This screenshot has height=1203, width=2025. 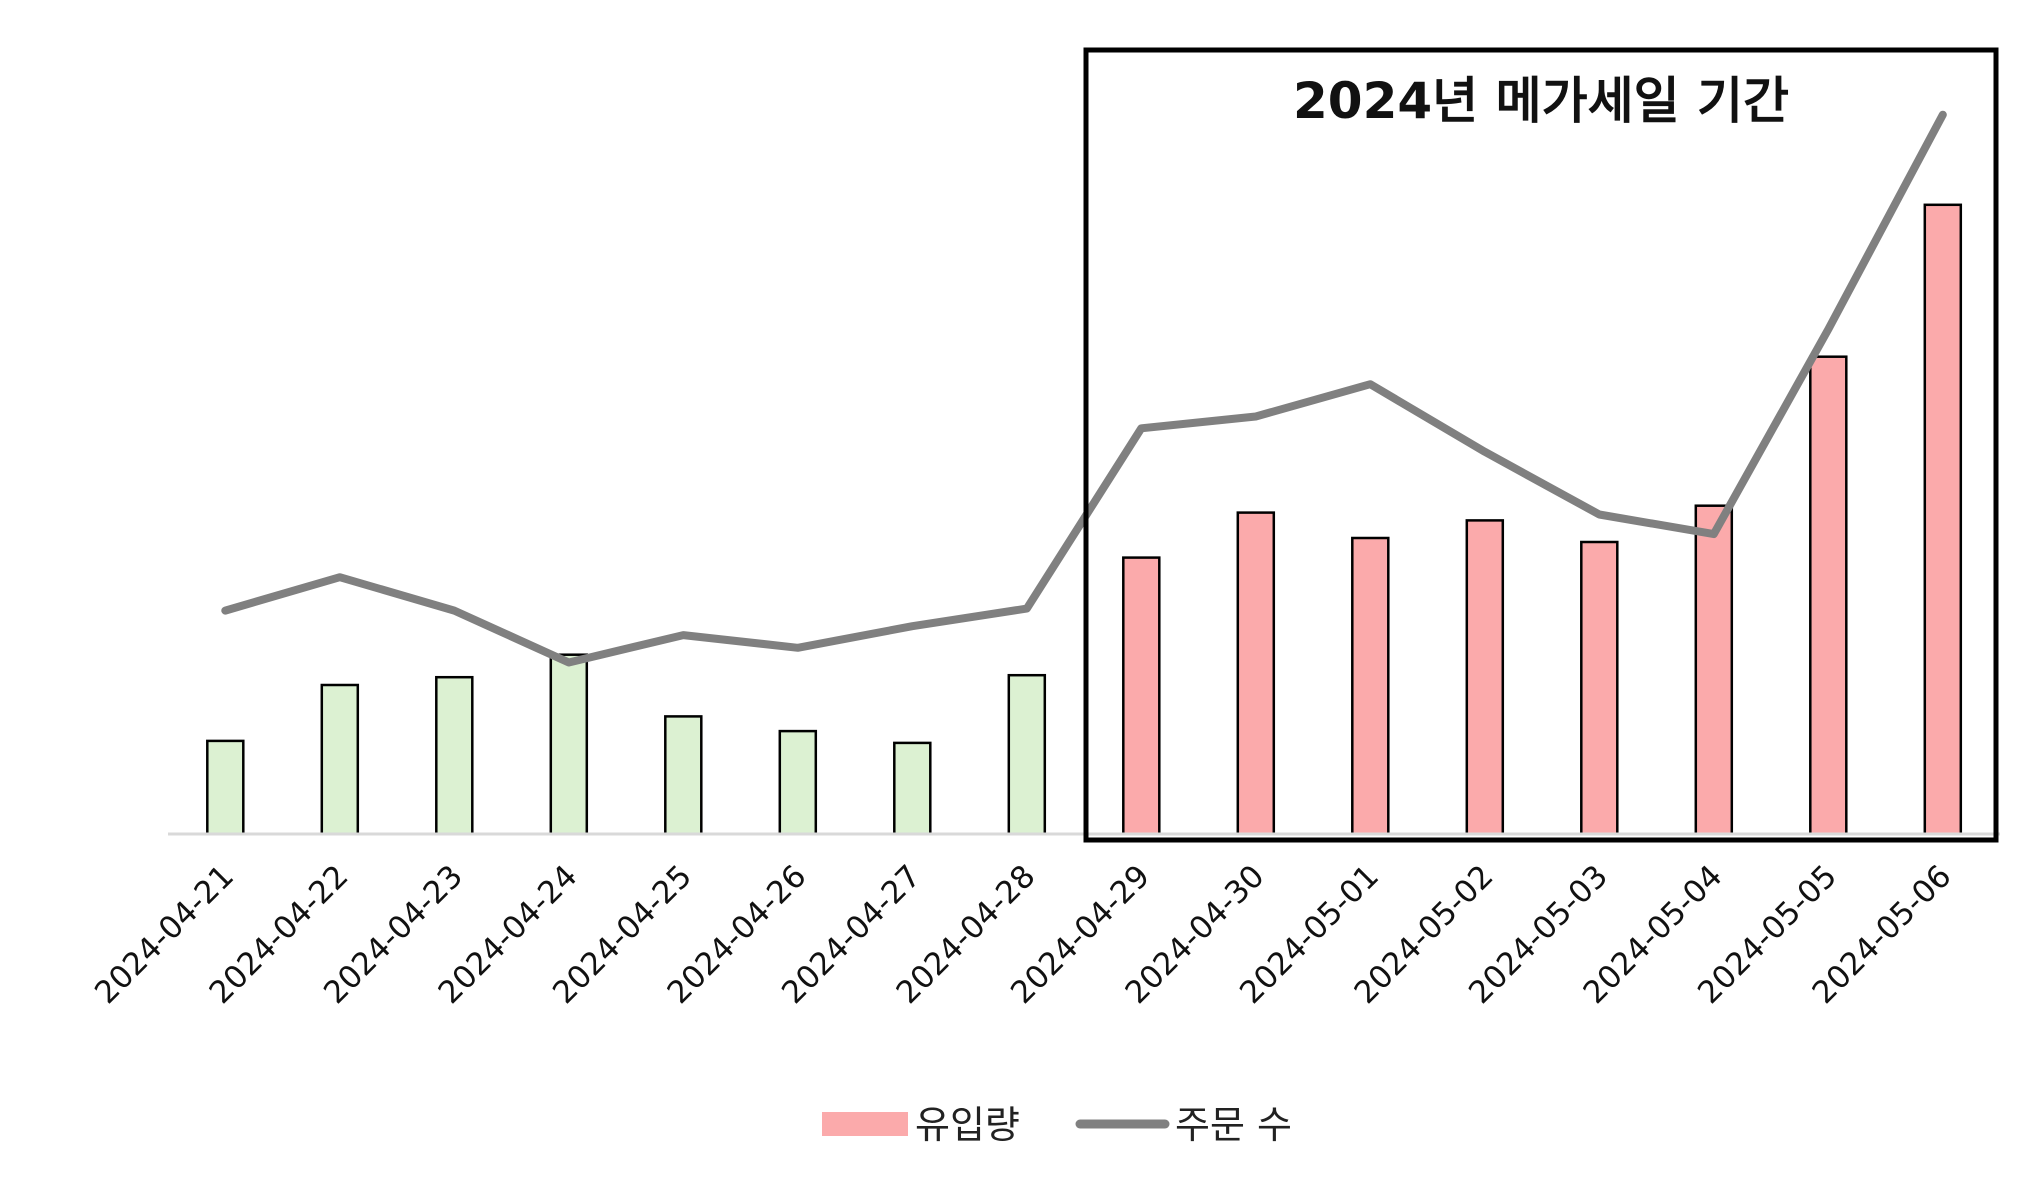 I want to click on legend-label-orders: 주문 수, so click(x=1233, y=1125).